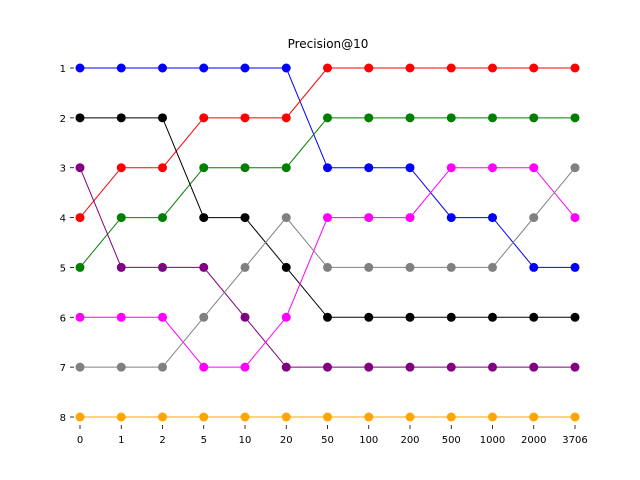 The height and width of the screenshot is (480, 640). I want to click on x-tick-label: 2000, so click(533, 440).